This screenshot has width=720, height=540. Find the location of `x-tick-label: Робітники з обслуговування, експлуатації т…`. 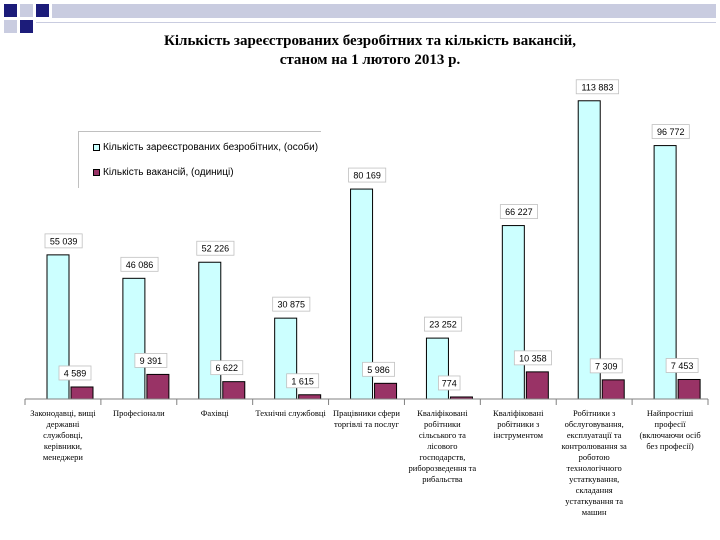

x-tick-label: Робітники з обслуговування, експлуатації т… is located at coordinates (594, 462).